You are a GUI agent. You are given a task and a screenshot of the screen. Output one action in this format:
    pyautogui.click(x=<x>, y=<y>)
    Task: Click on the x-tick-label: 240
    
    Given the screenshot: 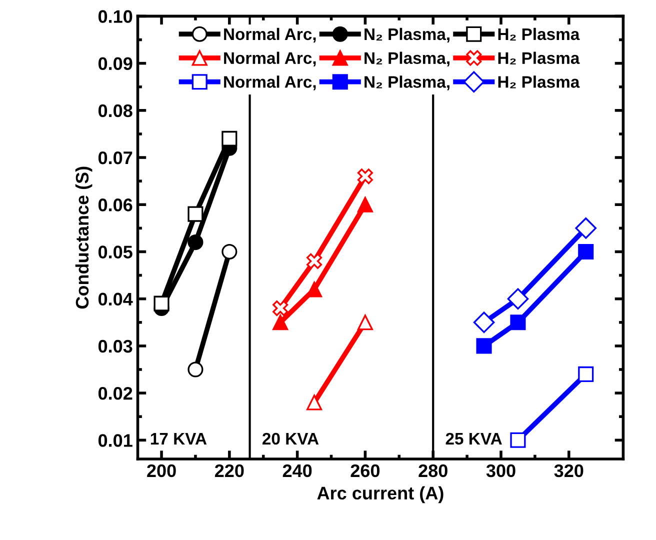 What is the action you would take?
    pyautogui.click(x=297, y=471)
    